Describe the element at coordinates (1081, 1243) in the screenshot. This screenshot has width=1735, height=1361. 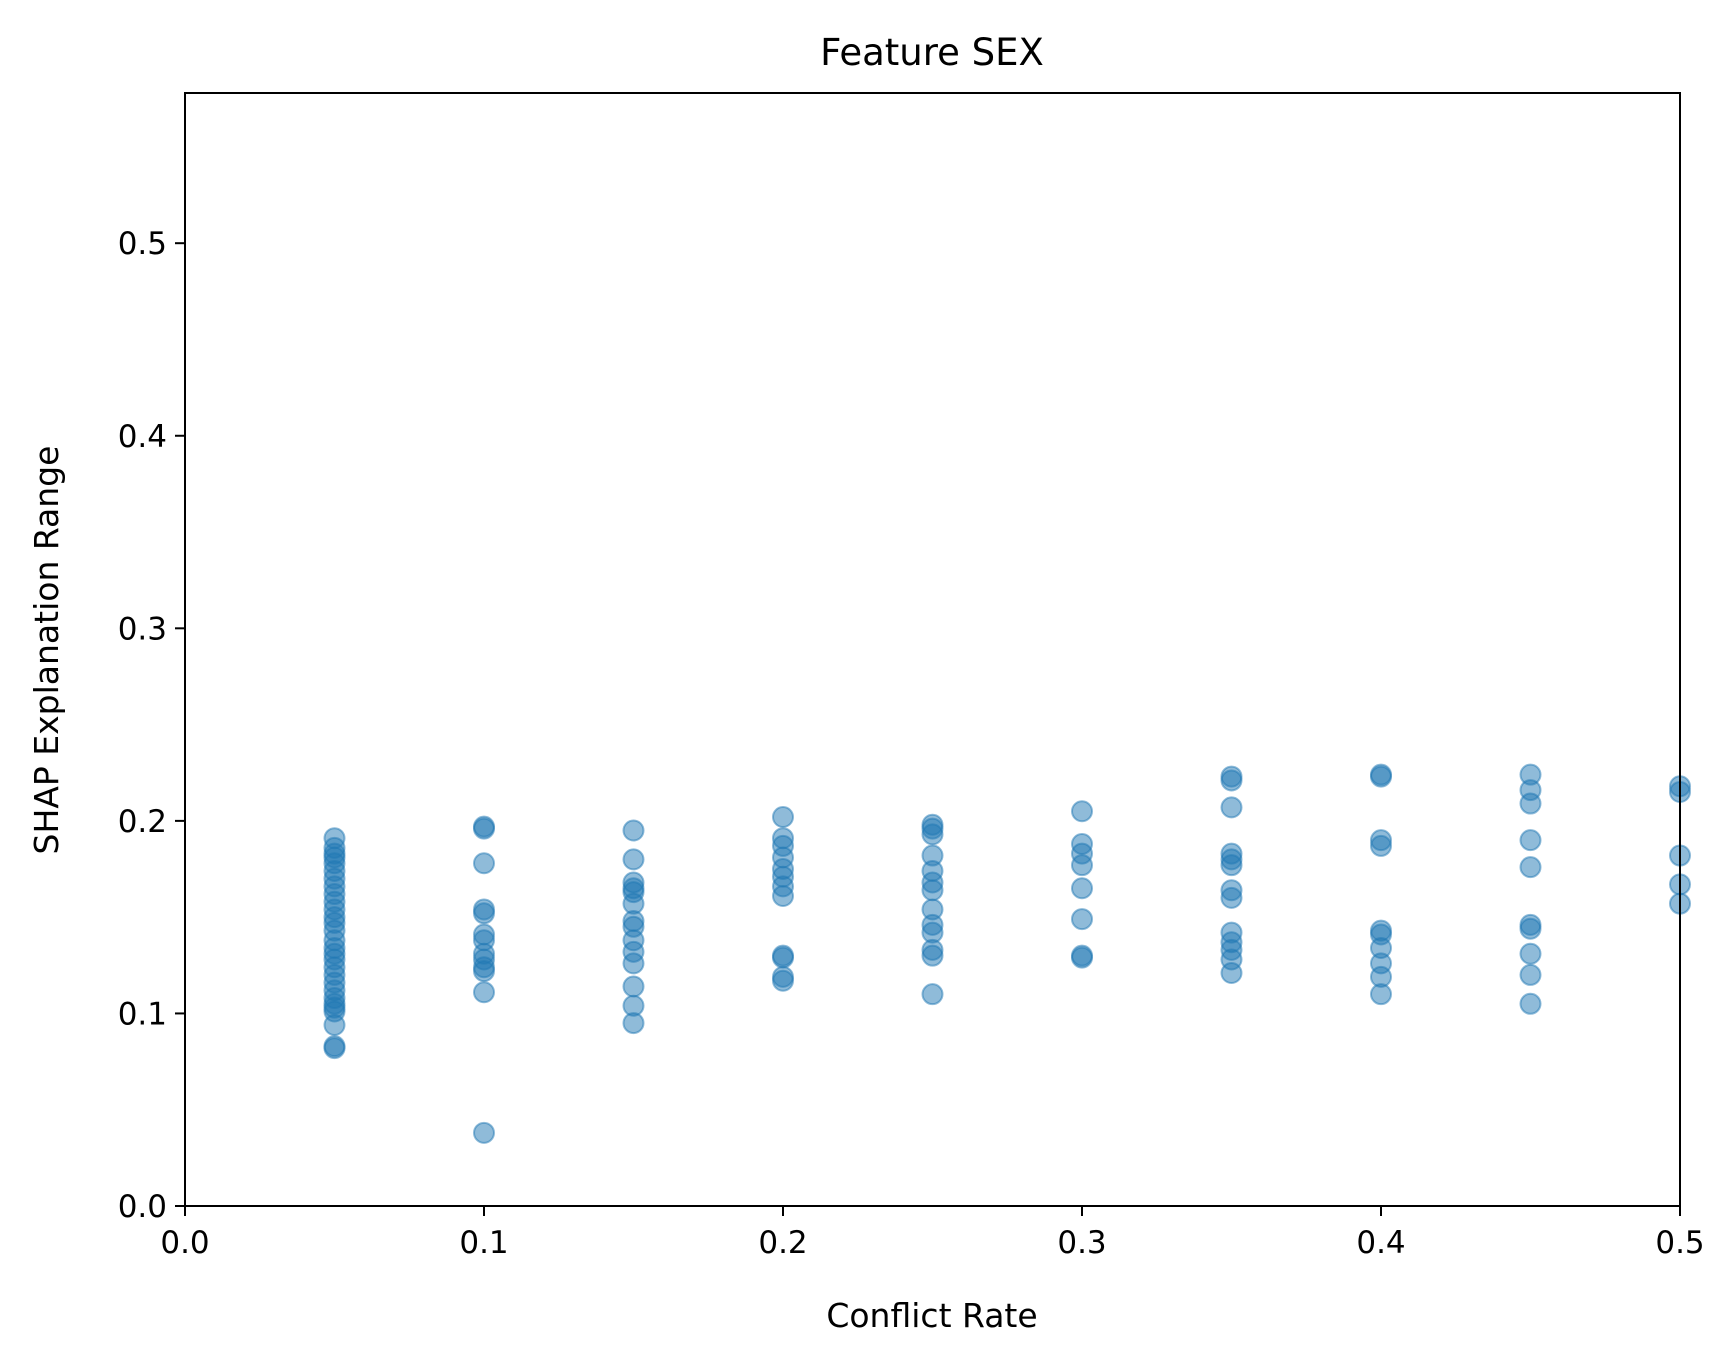
I see `x-tick-label: 0.3` at that location.